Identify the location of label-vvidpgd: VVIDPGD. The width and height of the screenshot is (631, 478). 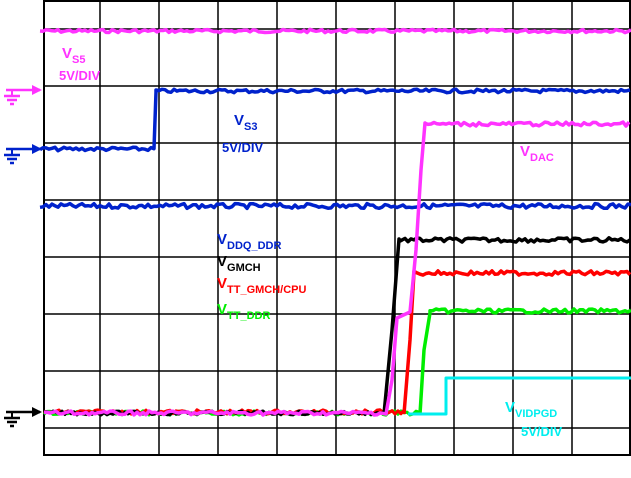
(531, 409).